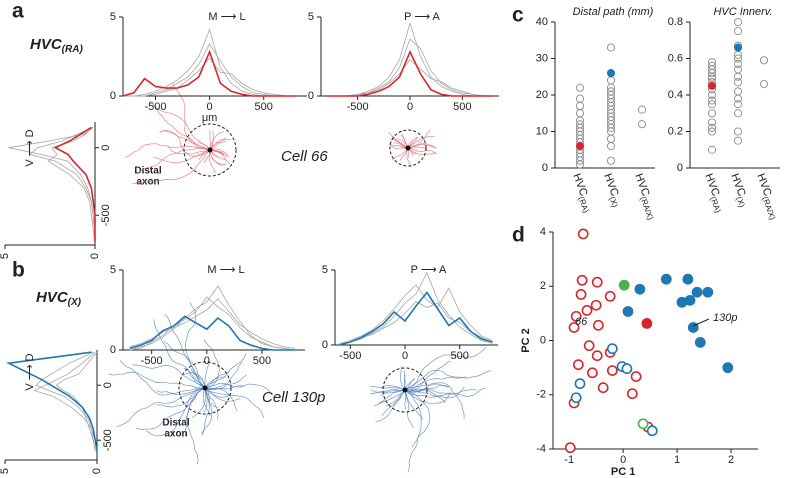  What do you see at coordinates (740, 202) in the screenshot?
I see `category-subscript: (X)` at bounding box center [740, 202].